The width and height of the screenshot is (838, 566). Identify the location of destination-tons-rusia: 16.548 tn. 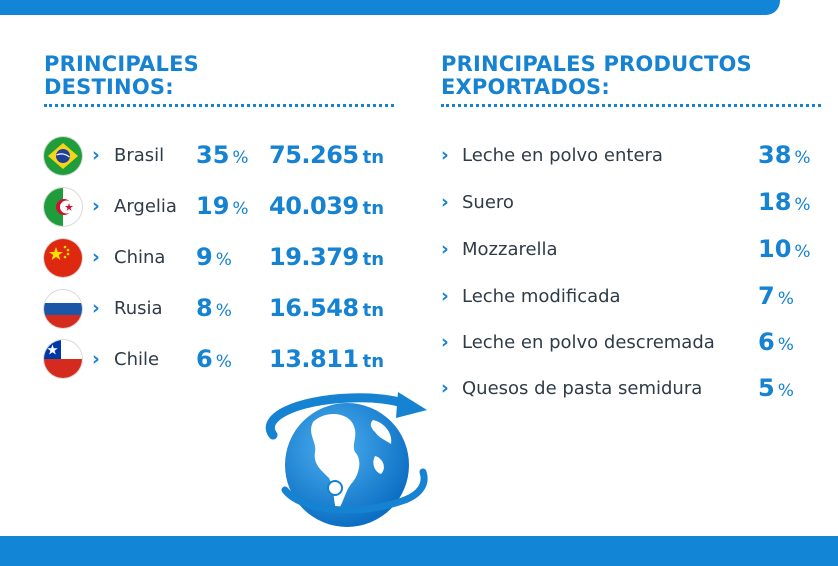
(327, 308).